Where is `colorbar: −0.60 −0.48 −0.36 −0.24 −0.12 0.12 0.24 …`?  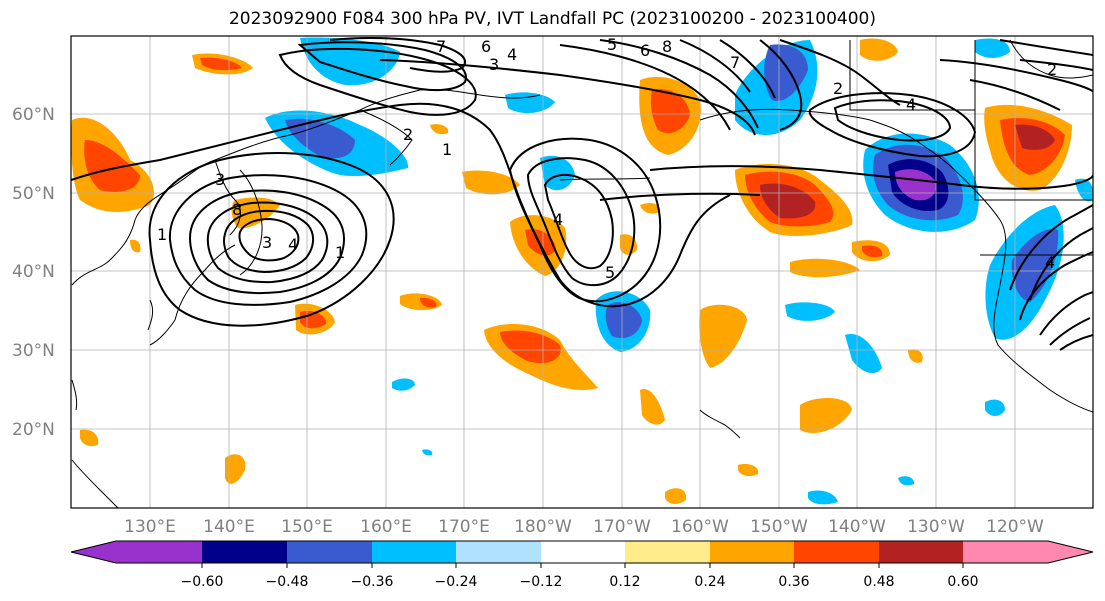
colorbar: −0.60 −0.48 −0.36 −0.24 −0.12 0.12 0.24 … is located at coordinates (582, 565).